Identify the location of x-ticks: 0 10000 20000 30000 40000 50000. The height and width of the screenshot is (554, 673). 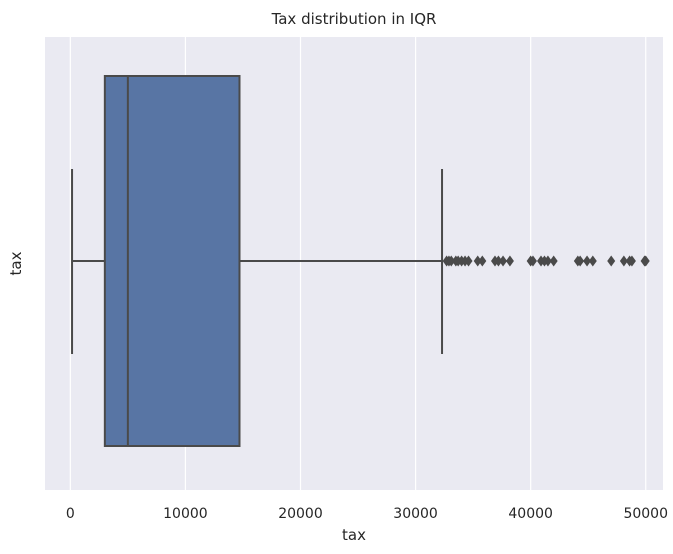
(367, 514).